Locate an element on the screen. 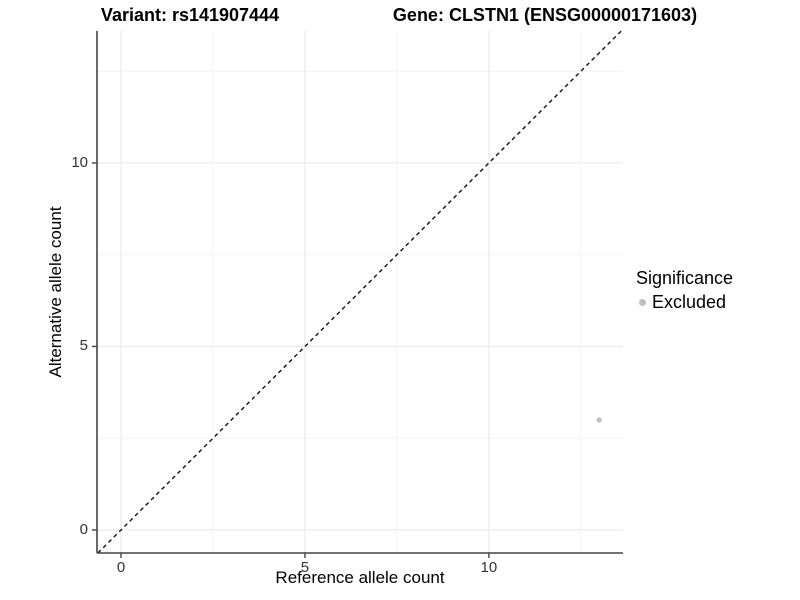 The width and height of the screenshot is (800, 600). y-axis-title: Alternative allele count is located at coordinates (55, 292).